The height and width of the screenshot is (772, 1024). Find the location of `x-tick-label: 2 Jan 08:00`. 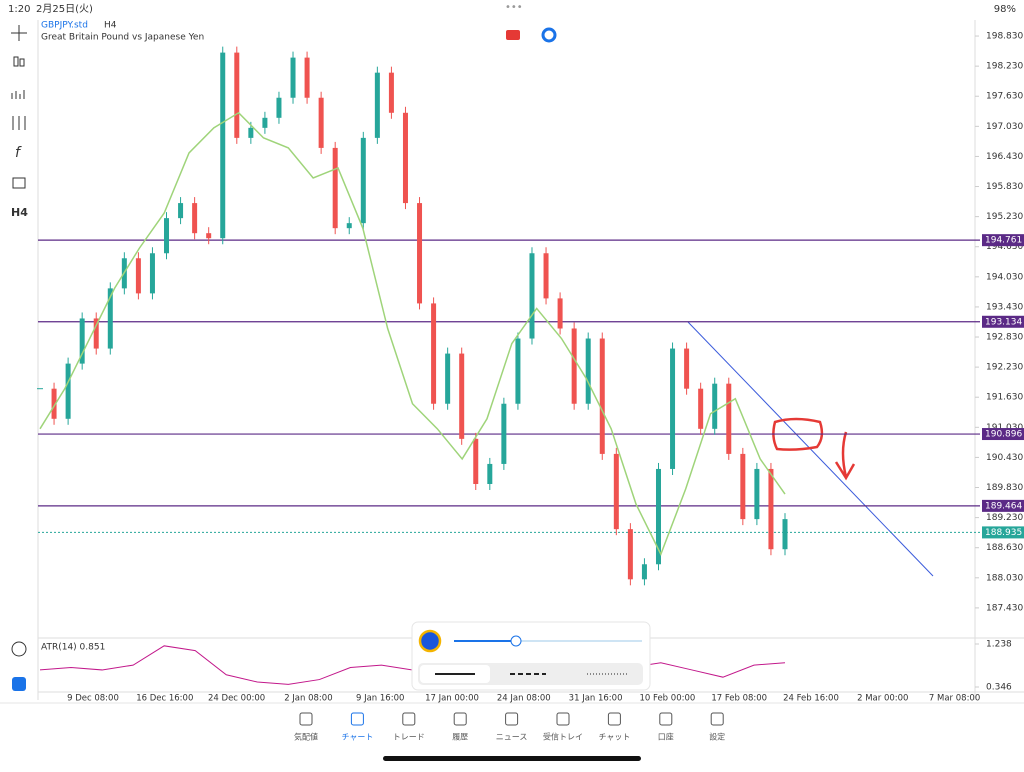

x-tick-label: 2 Jan 08:00 is located at coordinates (308, 699).